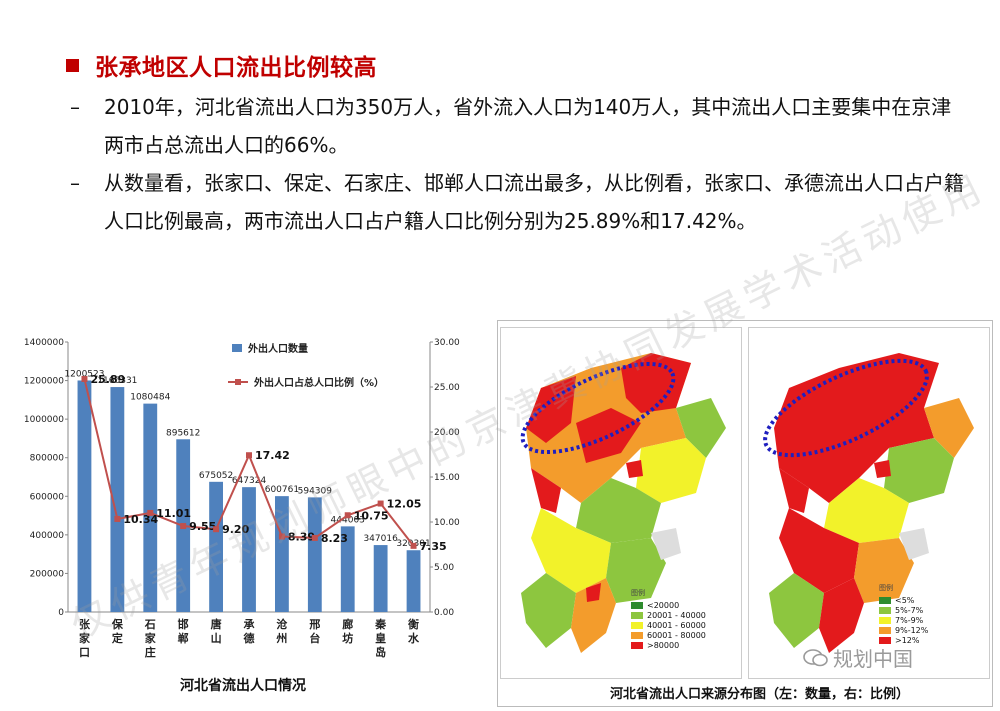  I want to click on legend-label: <5%, so click(905, 600).